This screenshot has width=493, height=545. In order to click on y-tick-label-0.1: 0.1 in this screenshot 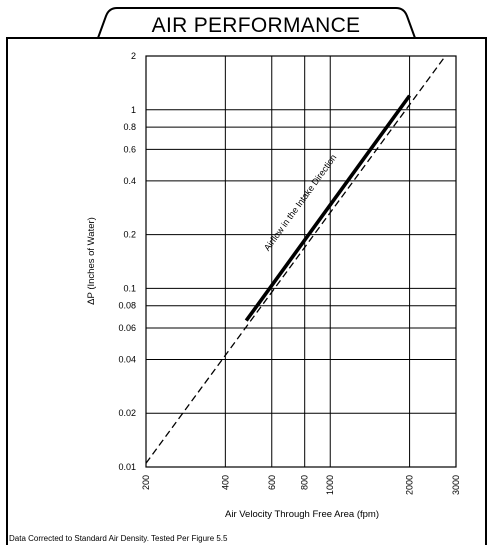, I will do `click(129, 288)`.